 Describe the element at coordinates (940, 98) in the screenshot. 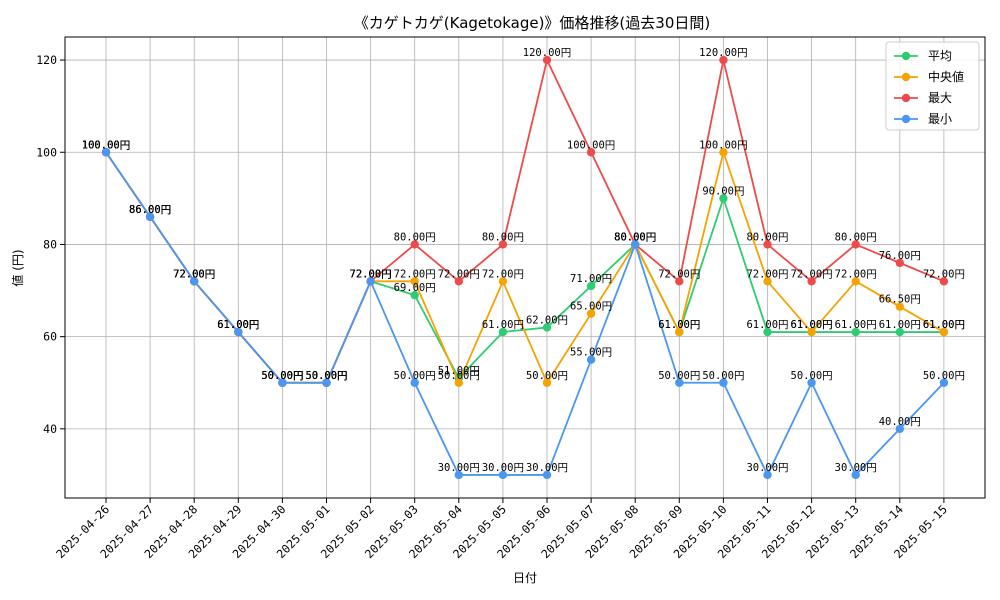

I see `legend-label: 最大` at that location.